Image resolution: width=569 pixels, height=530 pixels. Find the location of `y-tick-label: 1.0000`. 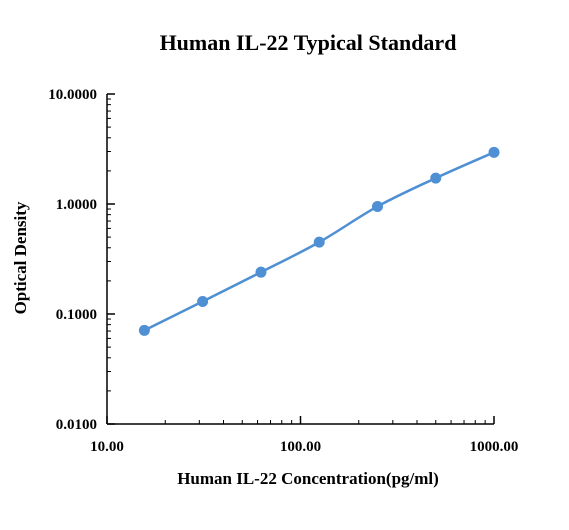

y-tick-label: 1.0000 is located at coordinates (76, 205).